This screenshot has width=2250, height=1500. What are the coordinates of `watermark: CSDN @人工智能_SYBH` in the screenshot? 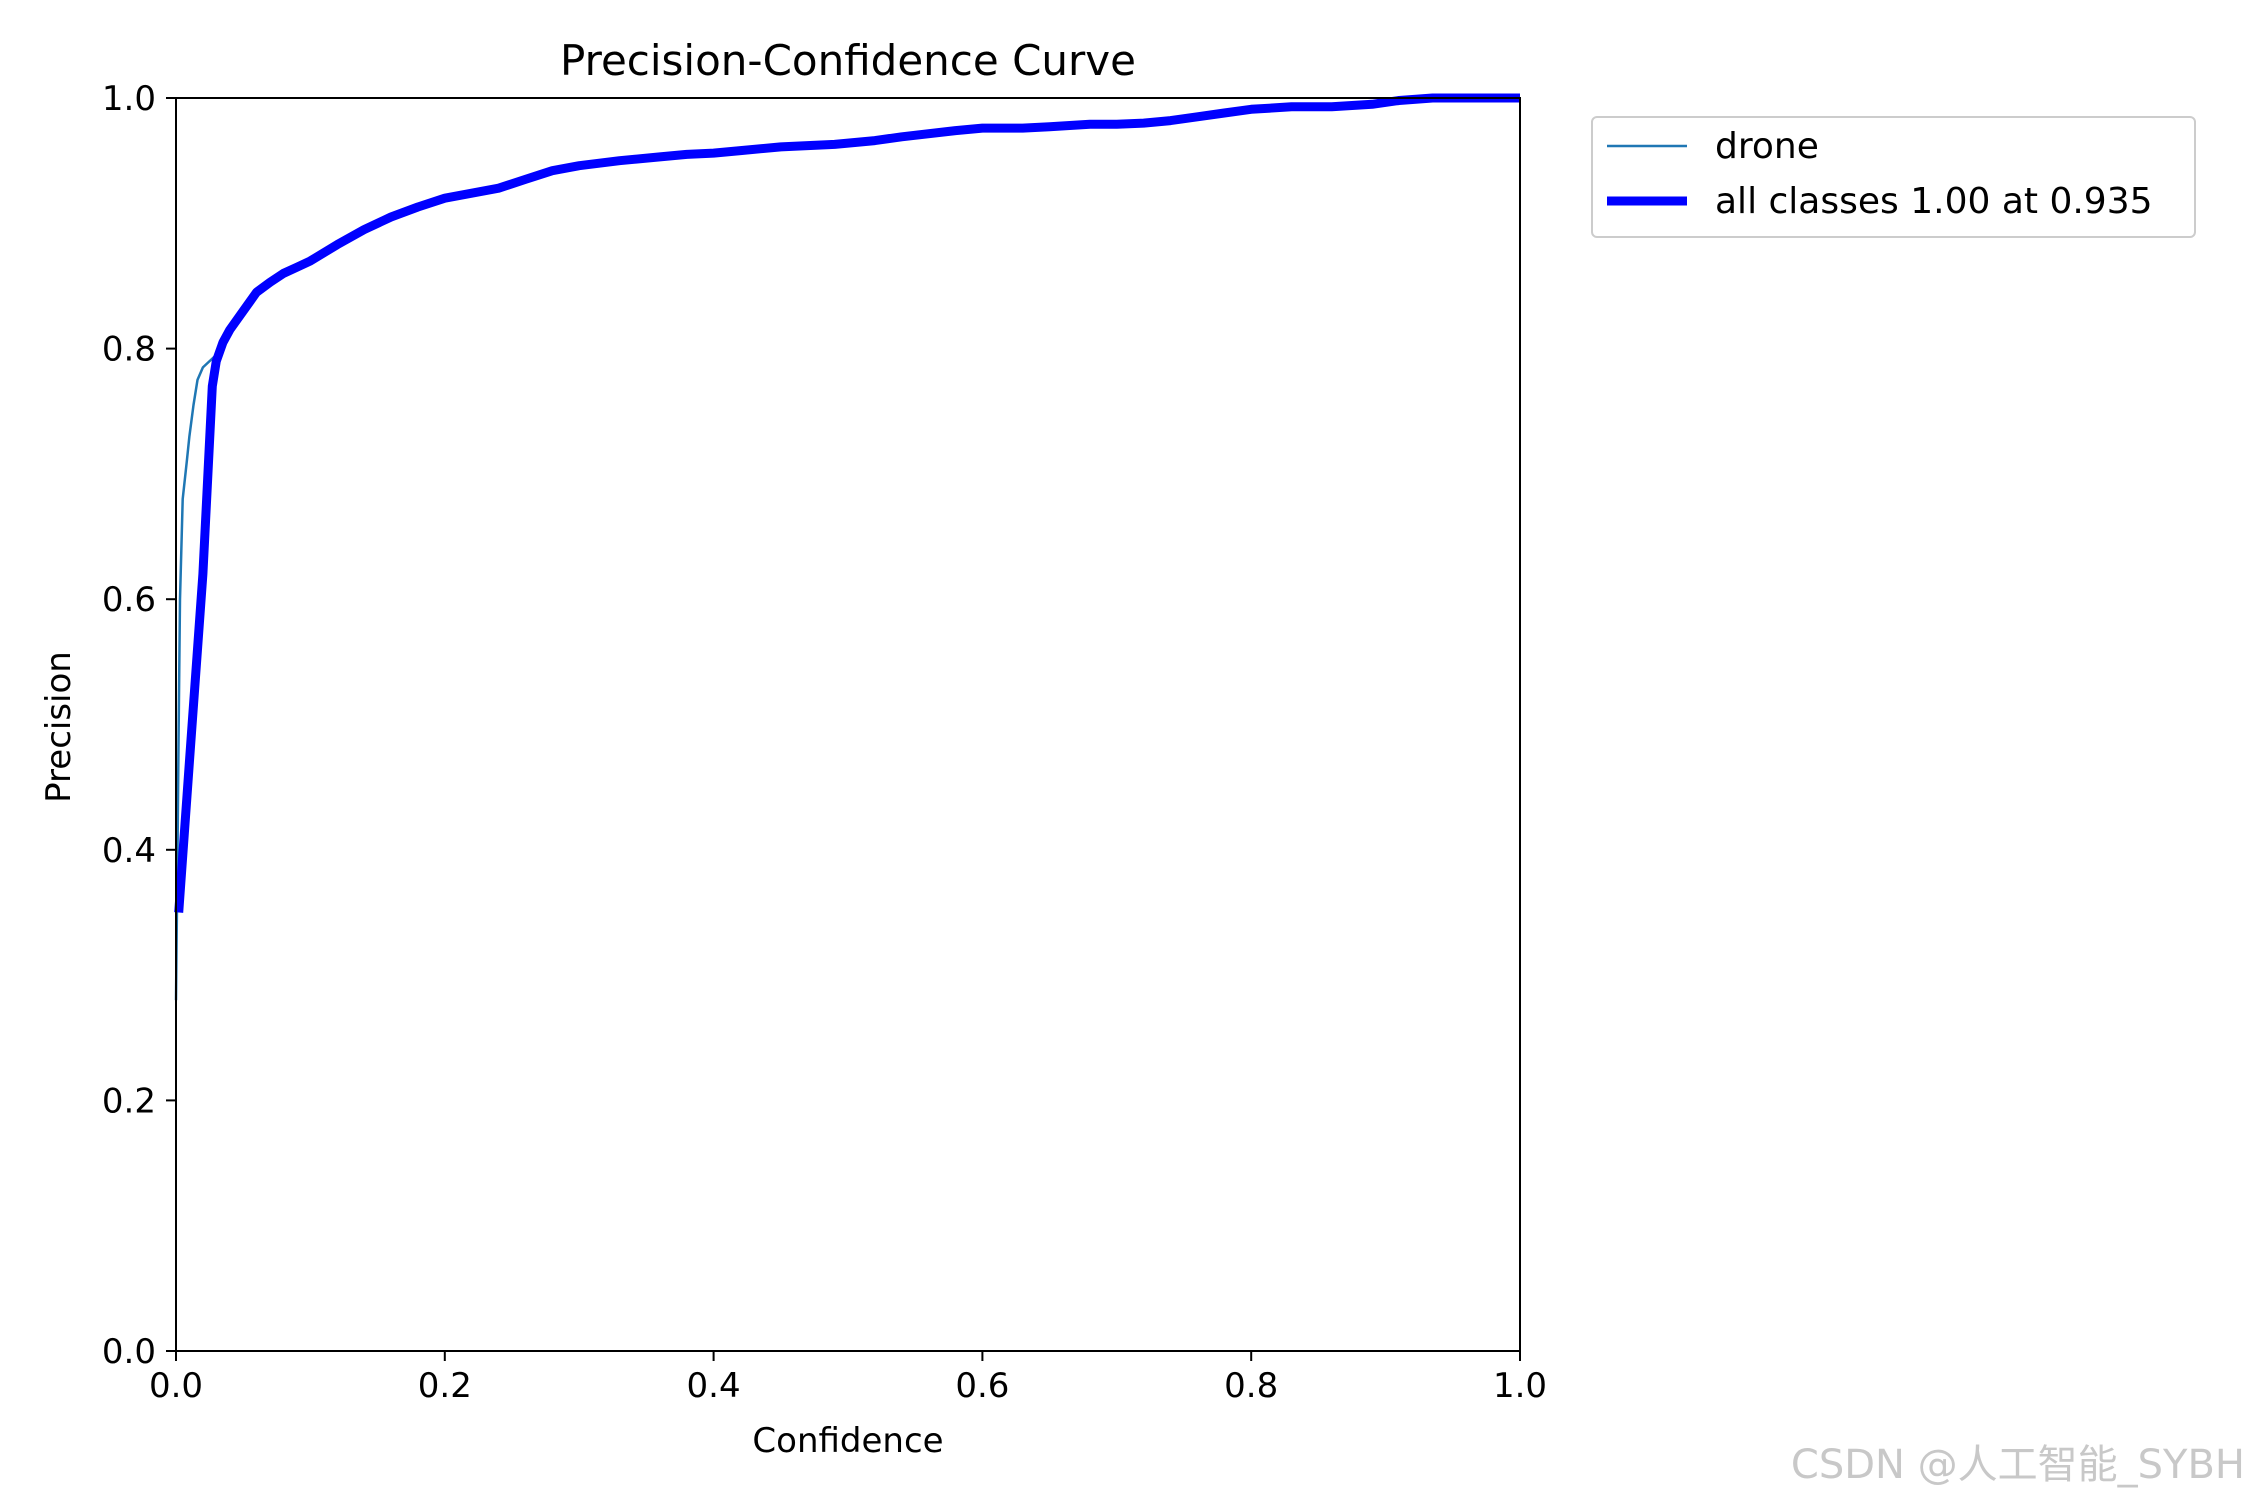 It's located at (2018, 1465).